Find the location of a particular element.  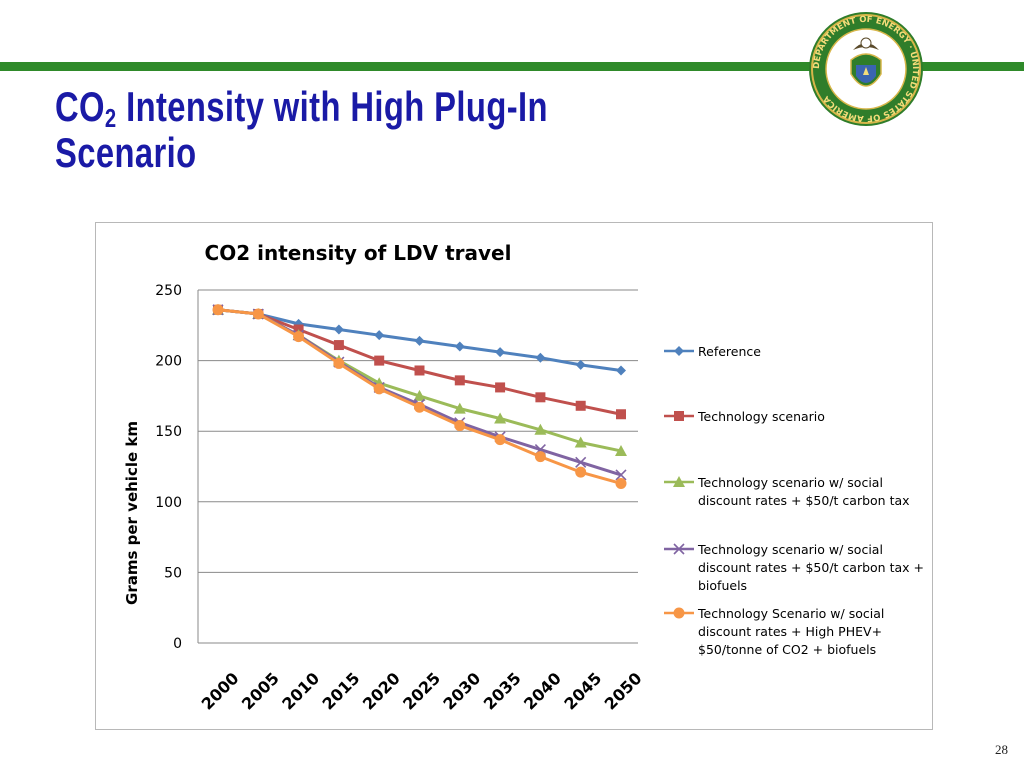

x-tick-label: 2015 is located at coordinates (341, 691).